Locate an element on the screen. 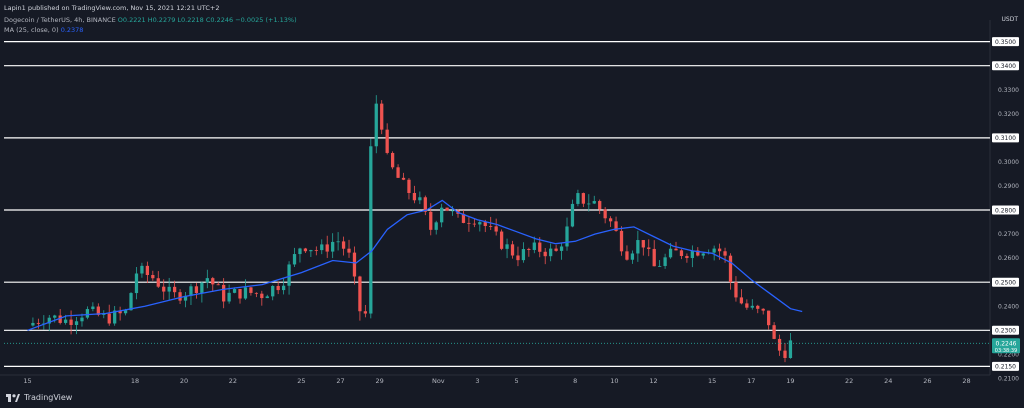 The width and height of the screenshot is (1024, 408). ma-label: MA (25, close, 0) is located at coordinates (31, 30).